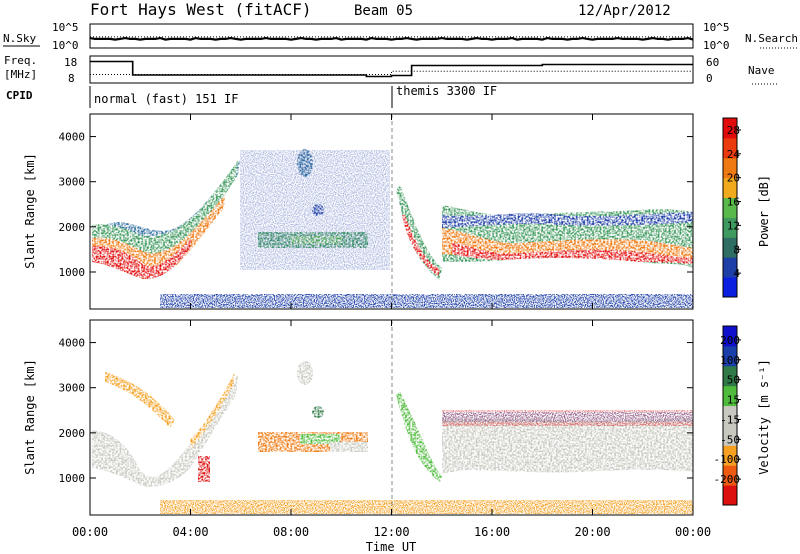 The width and height of the screenshot is (800, 554). Describe the element at coordinates (20, 60) in the screenshot. I see `freq-label-top: Freq.` at that location.